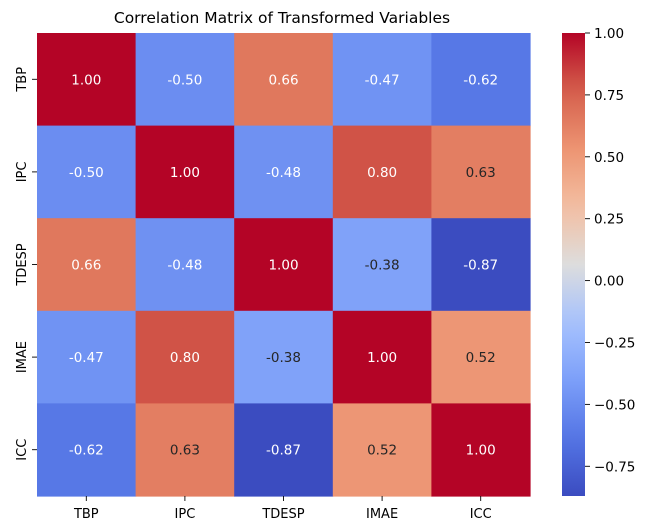  I want to click on x-tick-label: IPC, so click(185, 514).